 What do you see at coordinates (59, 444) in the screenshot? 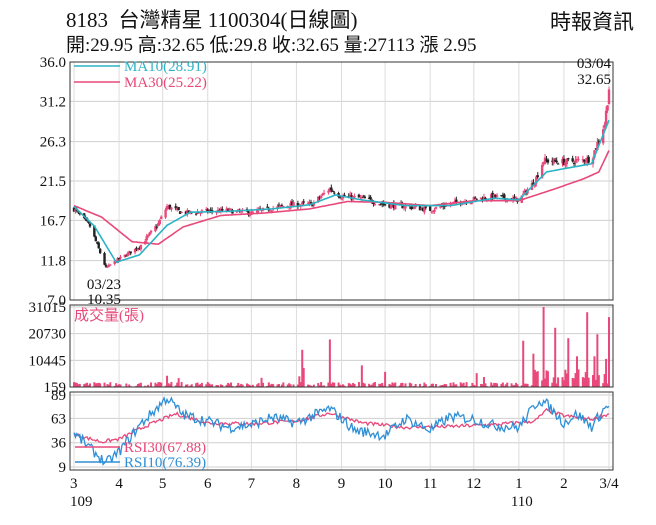
I see `rsi-tick-label: 36` at bounding box center [59, 444].